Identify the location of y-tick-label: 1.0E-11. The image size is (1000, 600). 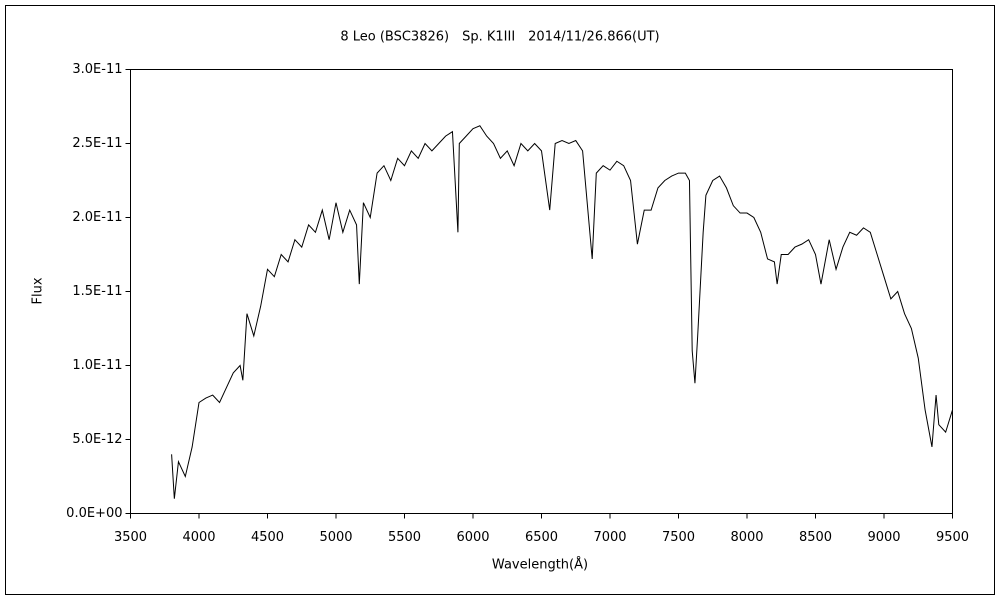
(97, 365).